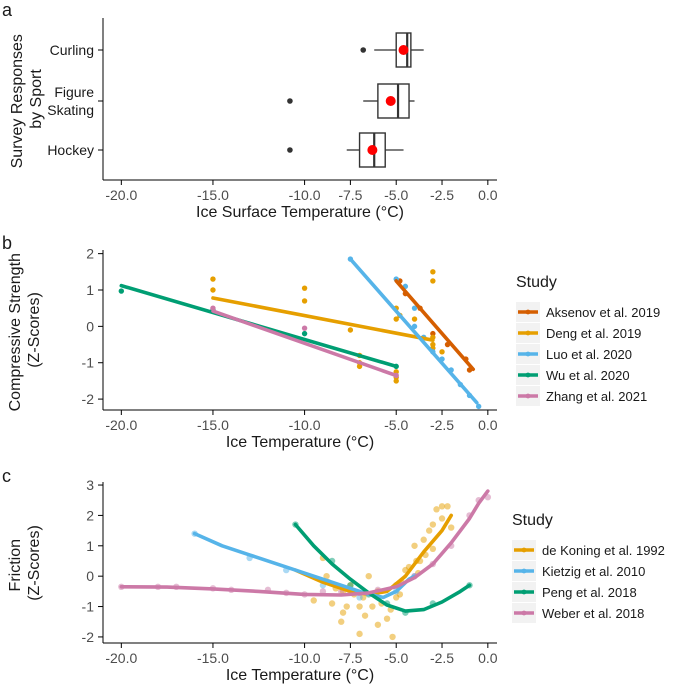  What do you see at coordinates (532, 520) in the screenshot?
I see `panel-c-legend-title: Study` at bounding box center [532, 520].